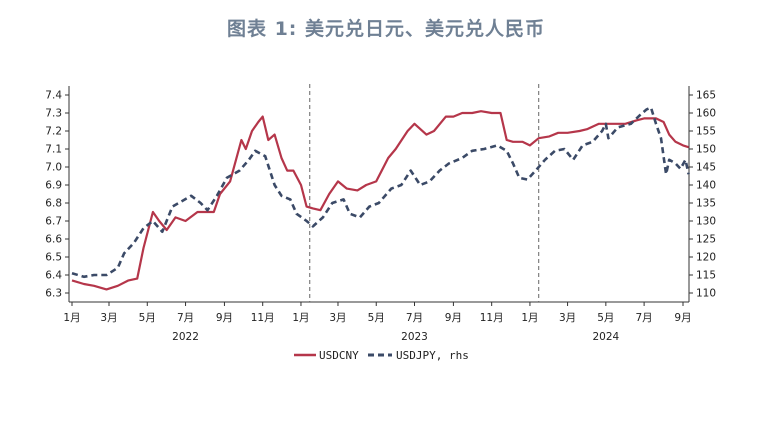  I want to click on right-tick-label: 125, so click(706, 240).